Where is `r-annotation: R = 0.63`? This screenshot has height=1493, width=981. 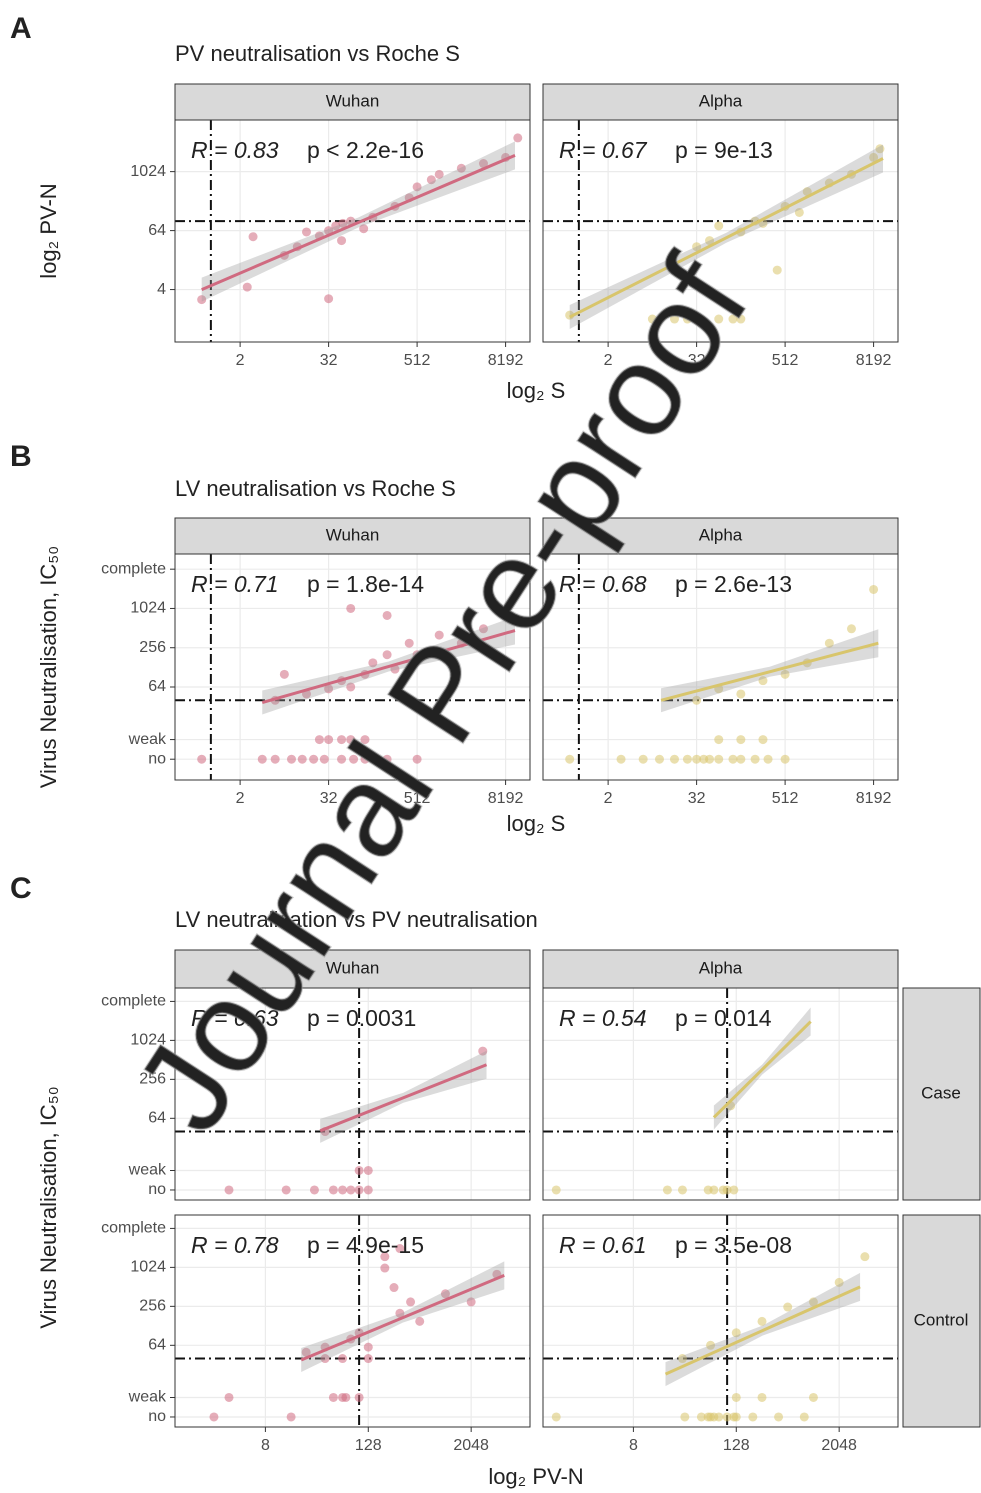 r-annotation: R = 0.63 is located at coordinates (235, 1018).